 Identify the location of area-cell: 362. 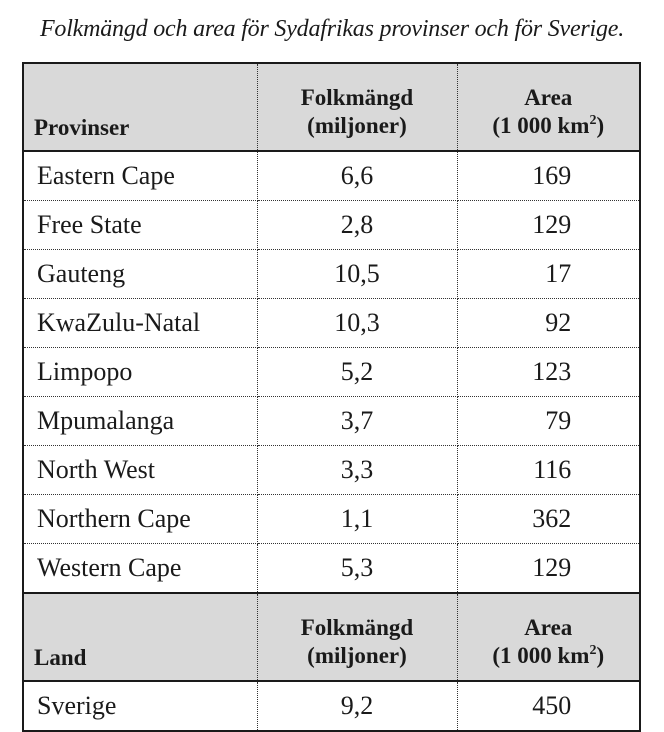
(548, 519).